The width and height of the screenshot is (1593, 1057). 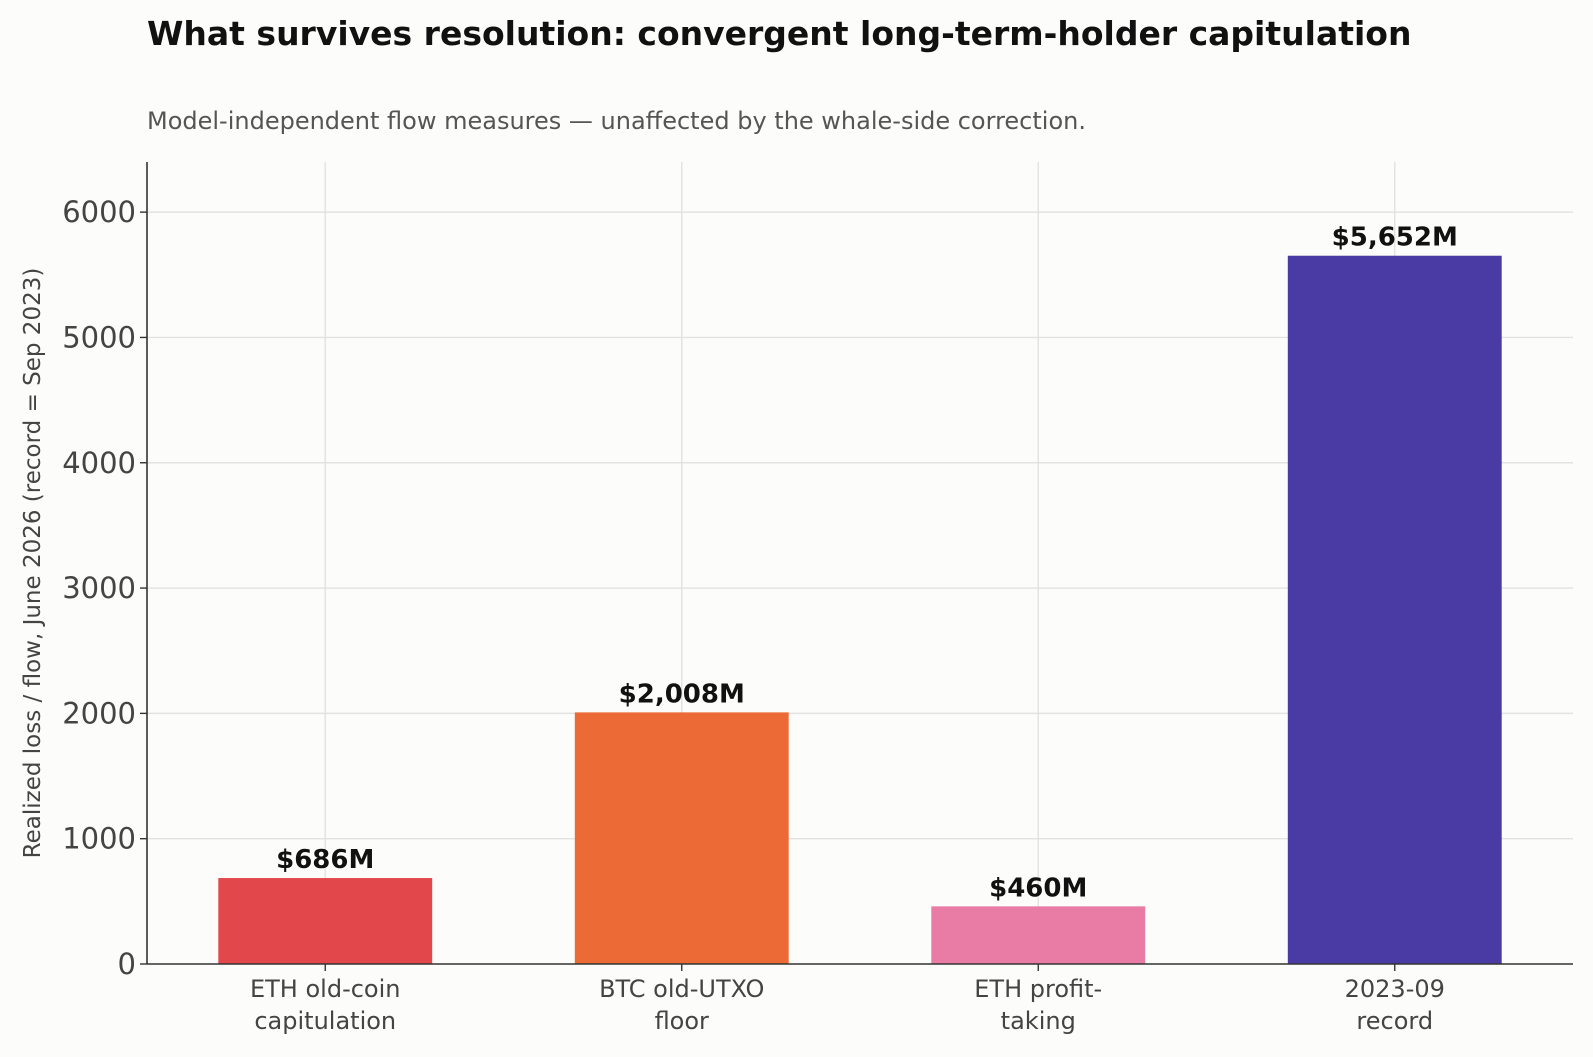 I want to click on bar-value-label: $2,008M, so click(x=682, y=694).